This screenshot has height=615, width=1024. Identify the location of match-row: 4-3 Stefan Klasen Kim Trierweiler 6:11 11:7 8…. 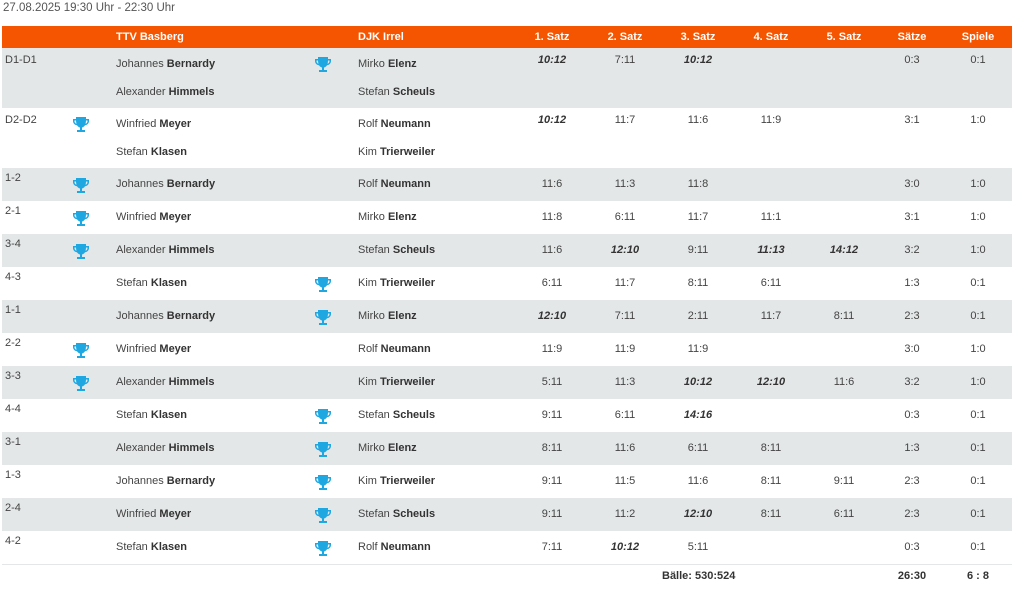
(507, 283).